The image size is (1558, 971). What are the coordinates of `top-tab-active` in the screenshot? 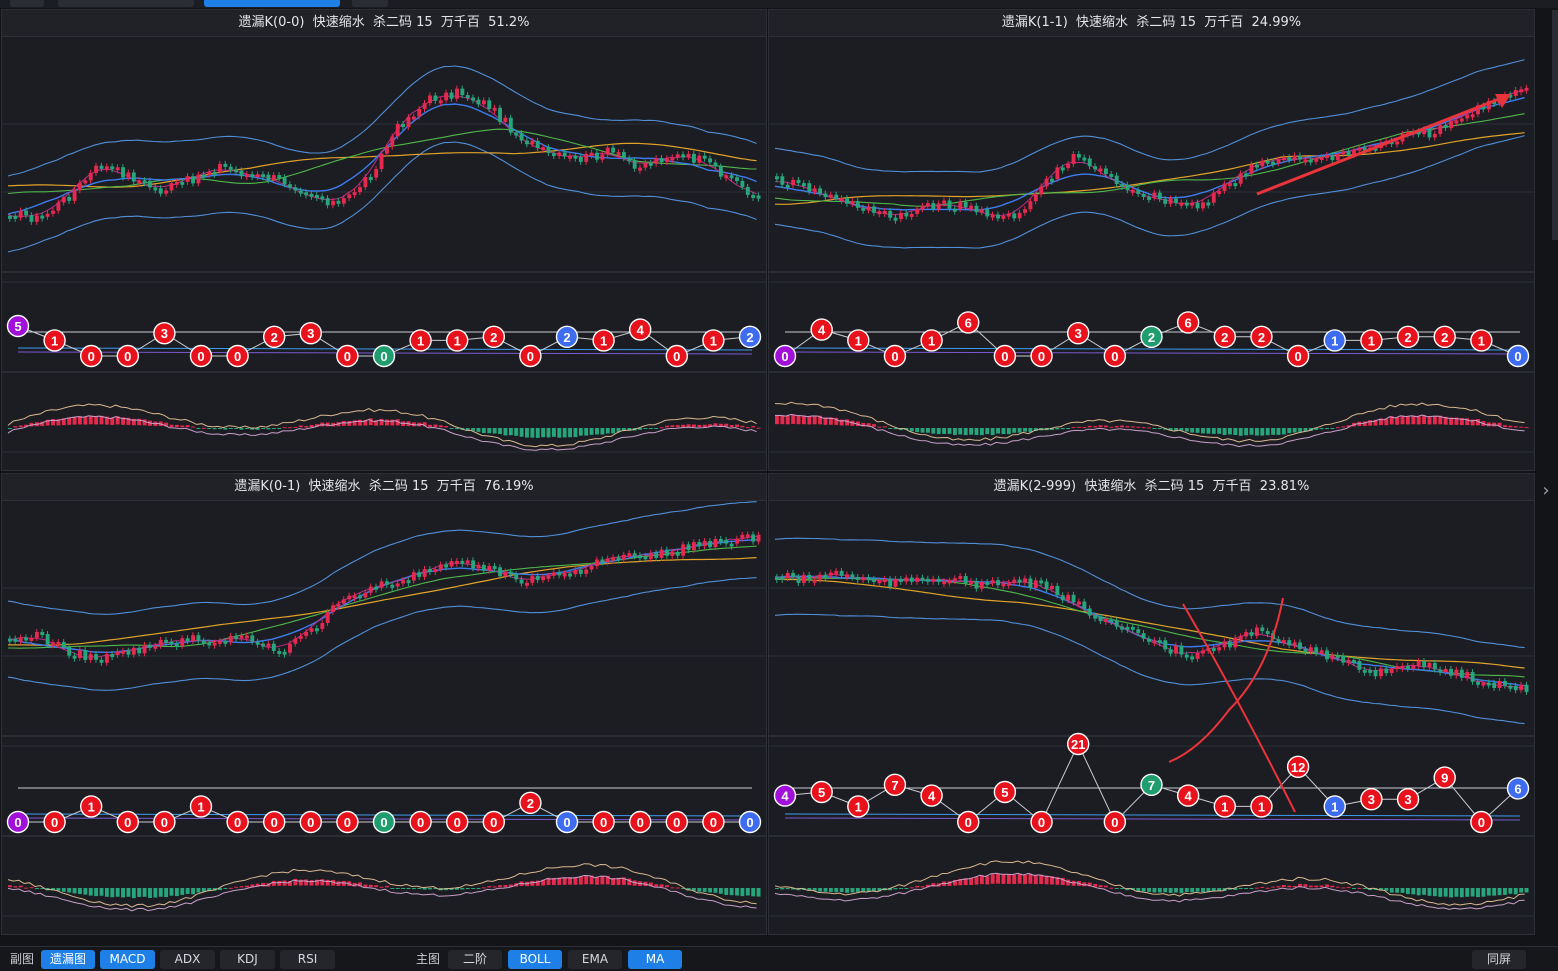 It's located at (272, 3).